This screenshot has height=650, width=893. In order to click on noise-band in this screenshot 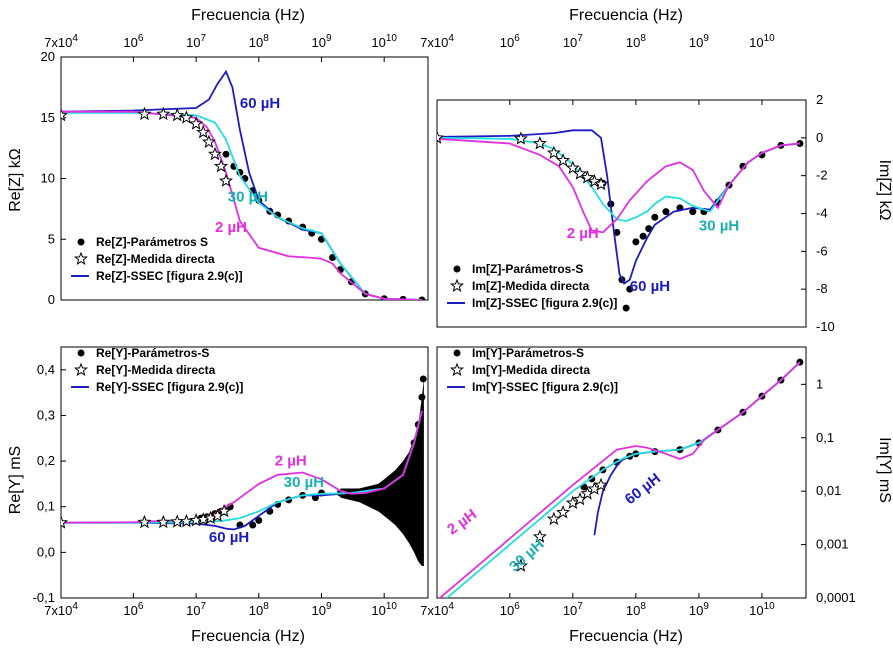, I will do `click(382, 472)`.